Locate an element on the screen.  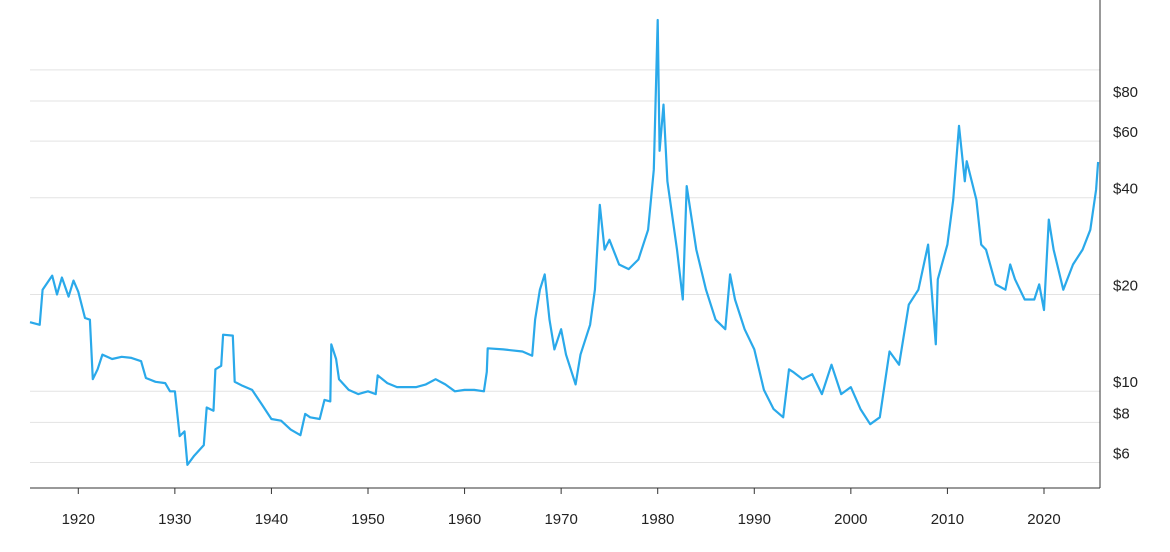
x-tick-label: 1980 is located at coordinates (657, 519).